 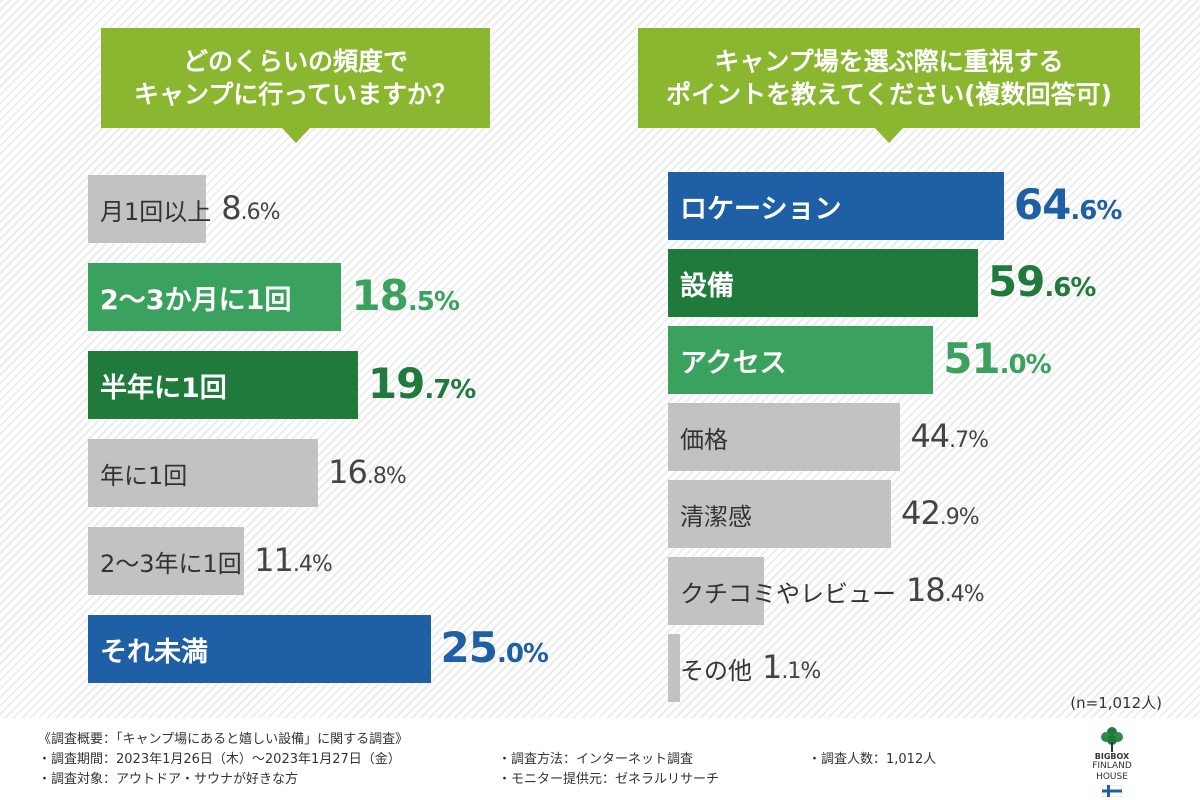 I want to click on value-label-6: 1.1%, so click(x=791, y=667).